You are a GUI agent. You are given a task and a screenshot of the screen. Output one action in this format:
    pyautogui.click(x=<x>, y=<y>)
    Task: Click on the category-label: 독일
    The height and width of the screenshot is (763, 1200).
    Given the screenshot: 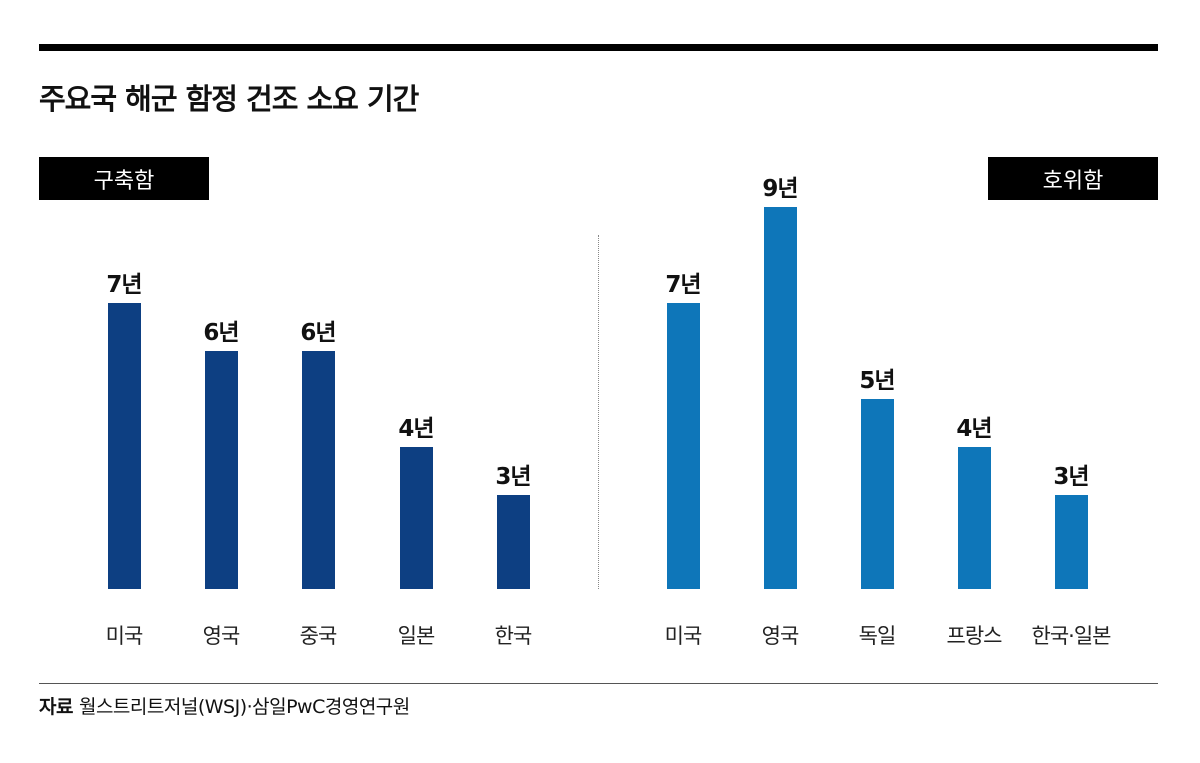 What is the action you would take?
    pyautogui.click(x=877, y=636)
    